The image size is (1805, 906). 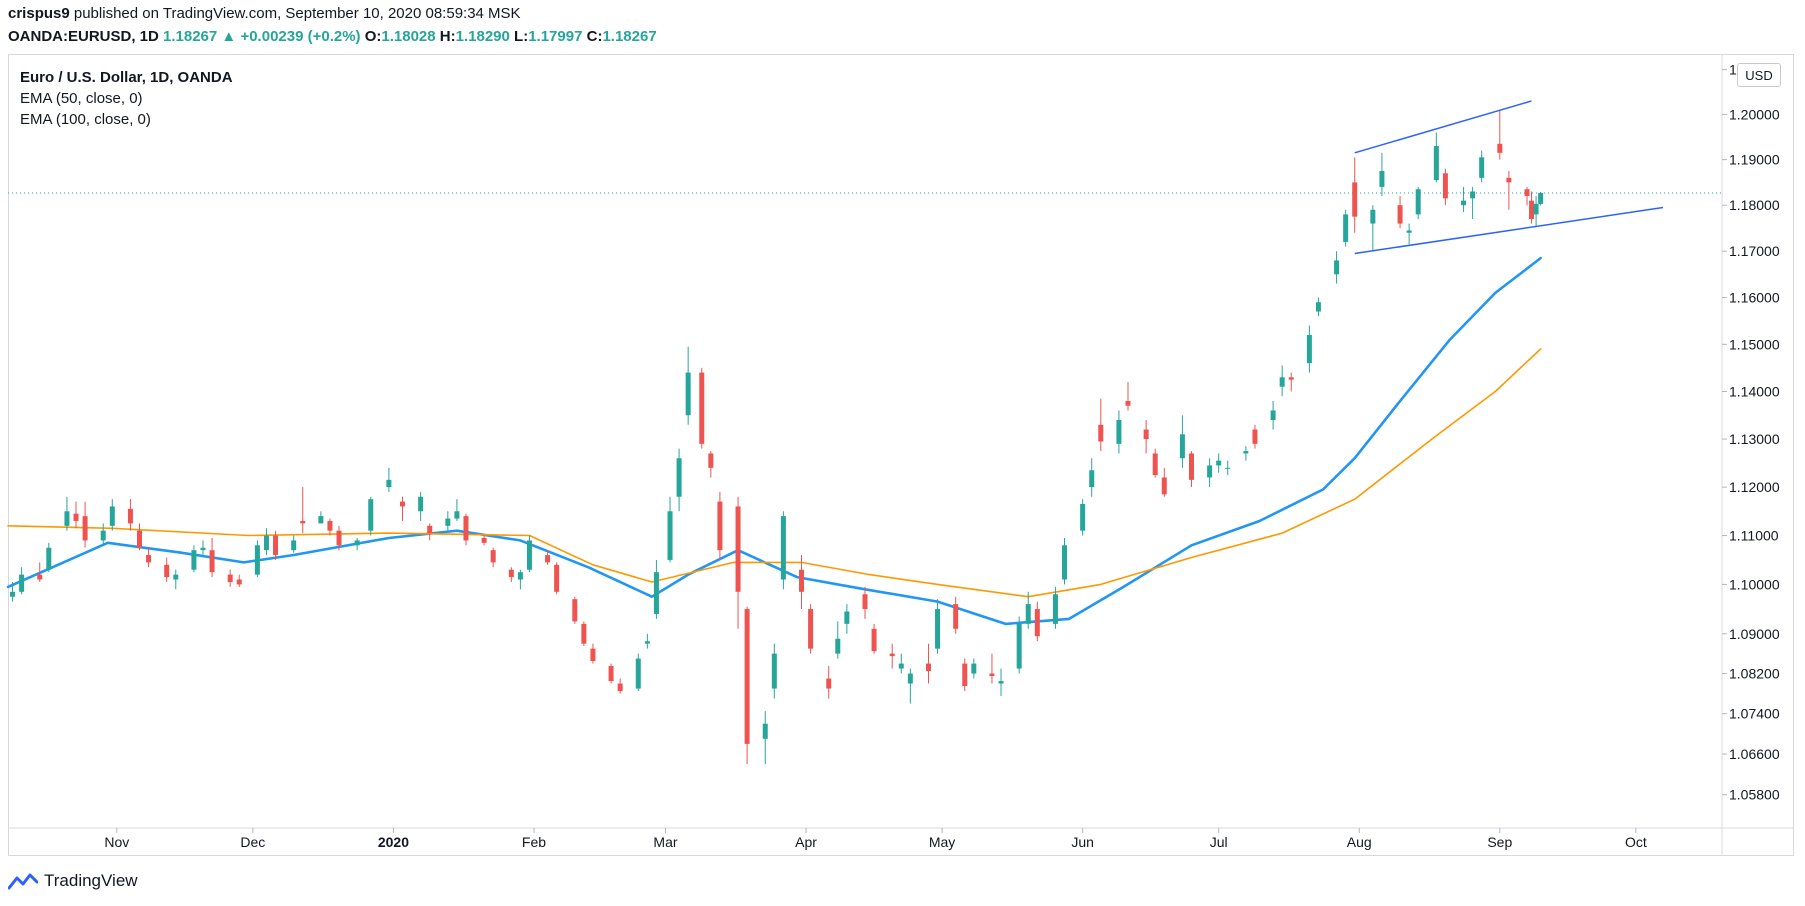 What do you see at coordinates (1754, 344) in the screenshot?
I see `y-tick-label: 1.15000` at bounding box center [1754, 344].